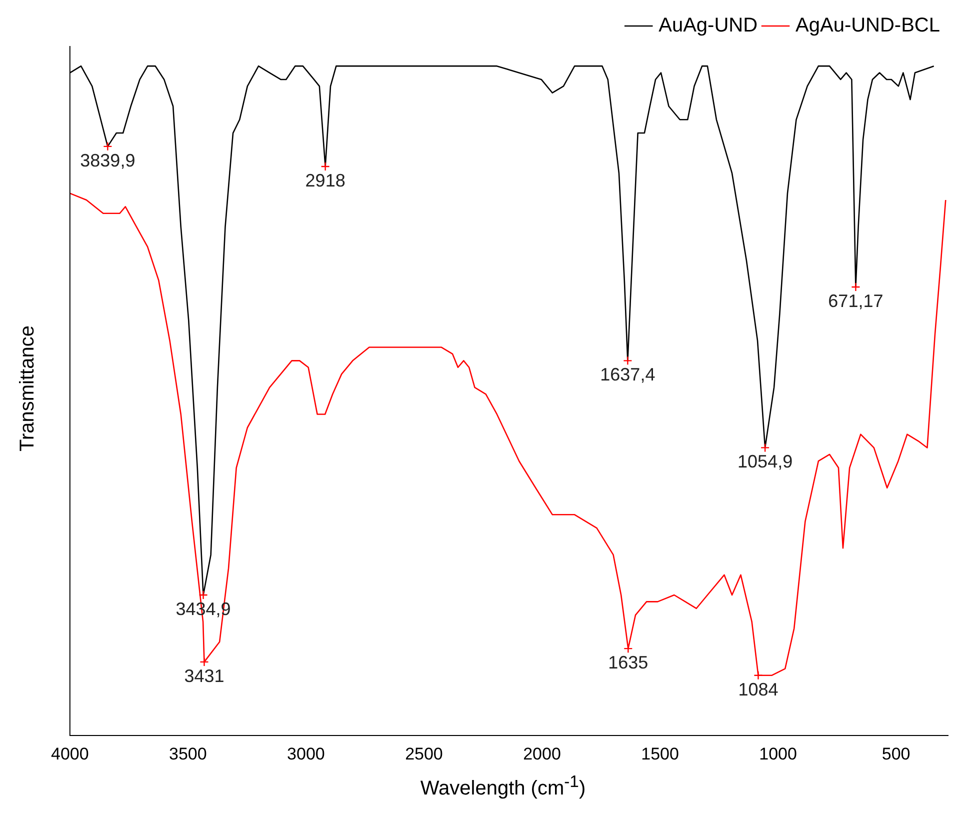 The image size is (974, 829). I want to click on x-tick-label: 3500, so click(188, 754).